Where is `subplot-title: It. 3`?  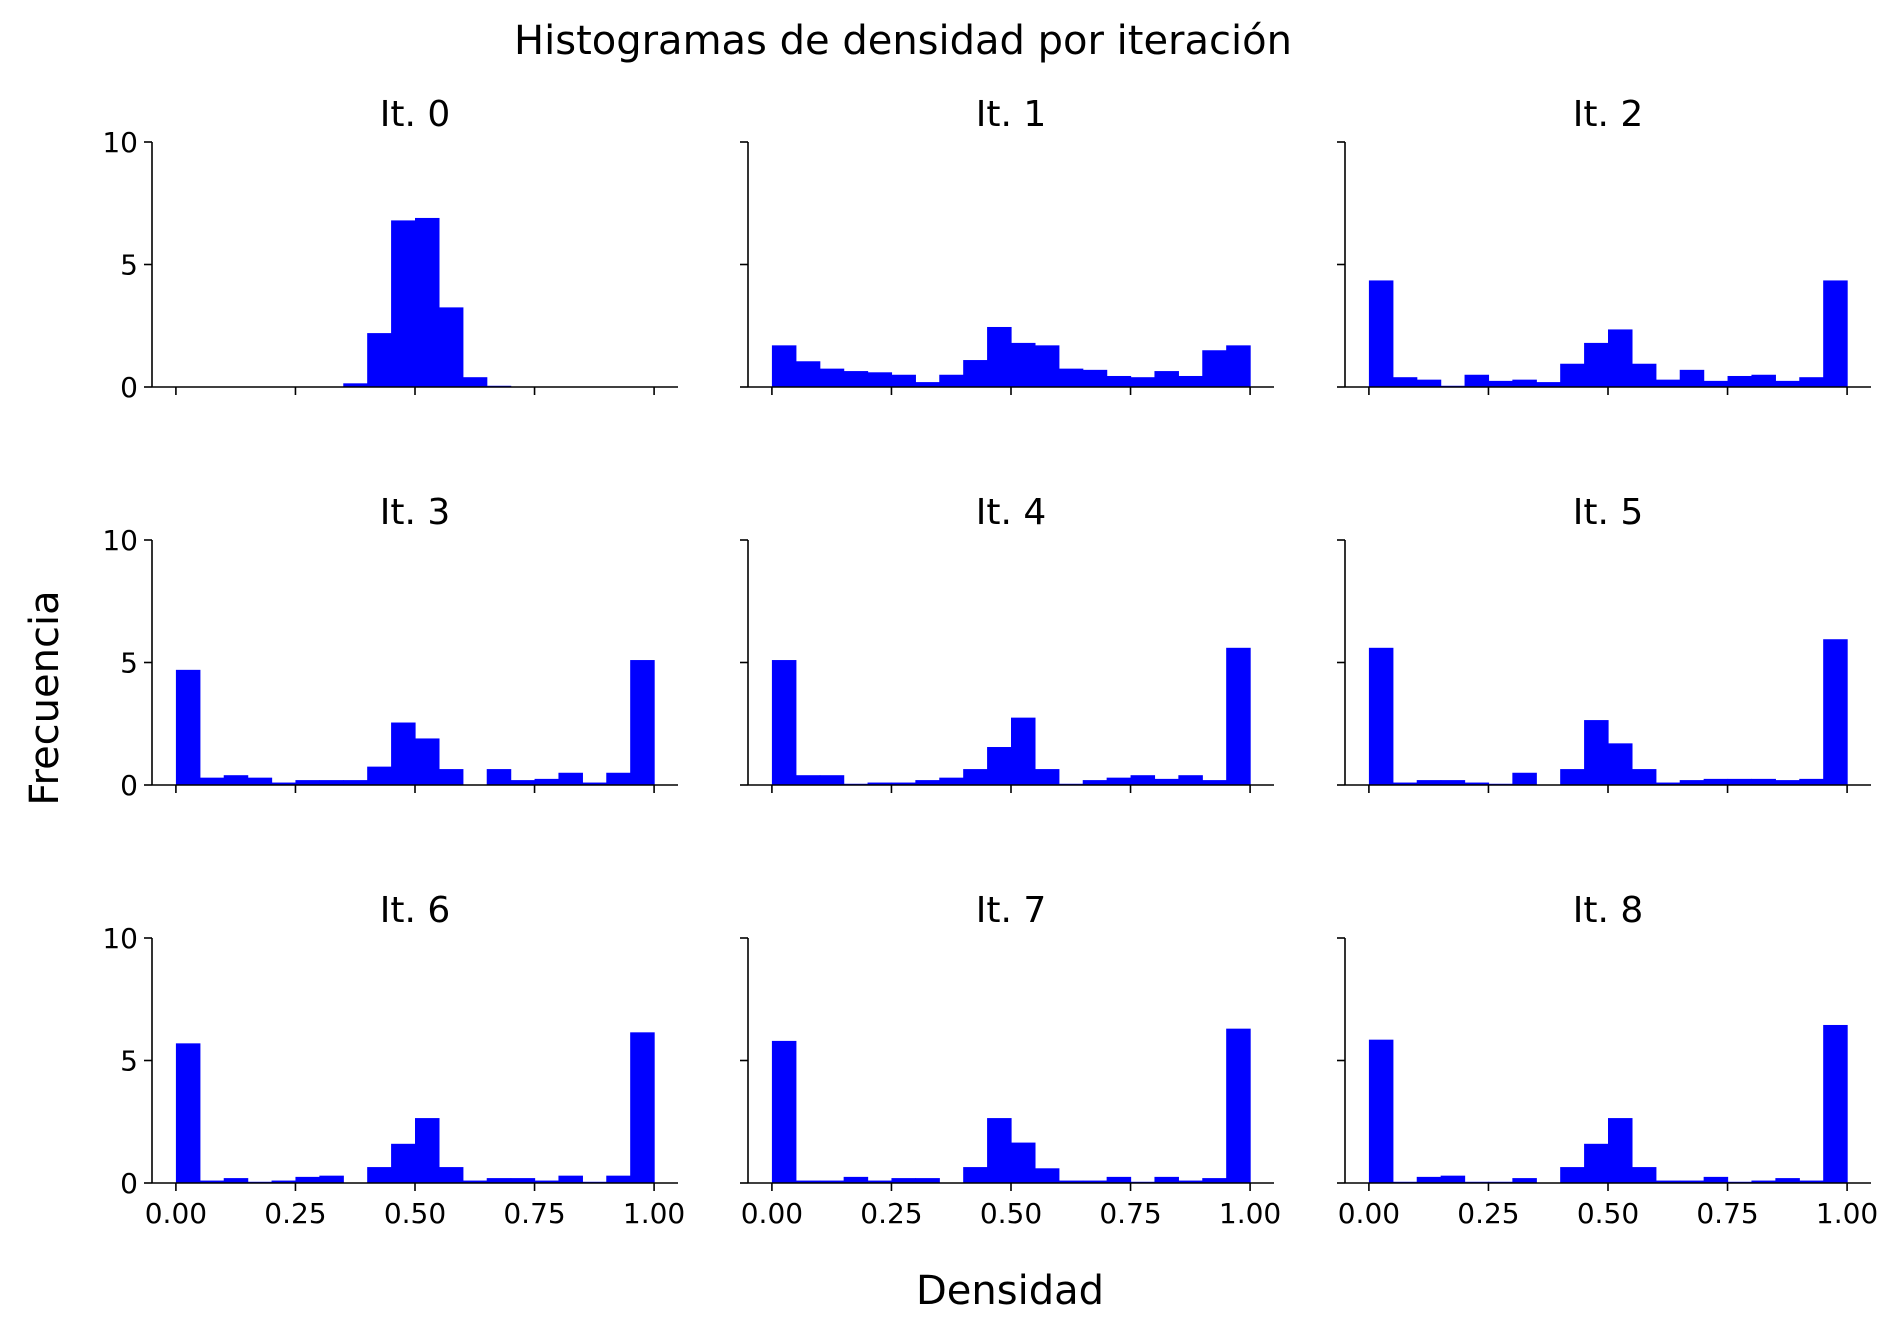
subplot-title: It. 3 is located at coordinates (415, 512).